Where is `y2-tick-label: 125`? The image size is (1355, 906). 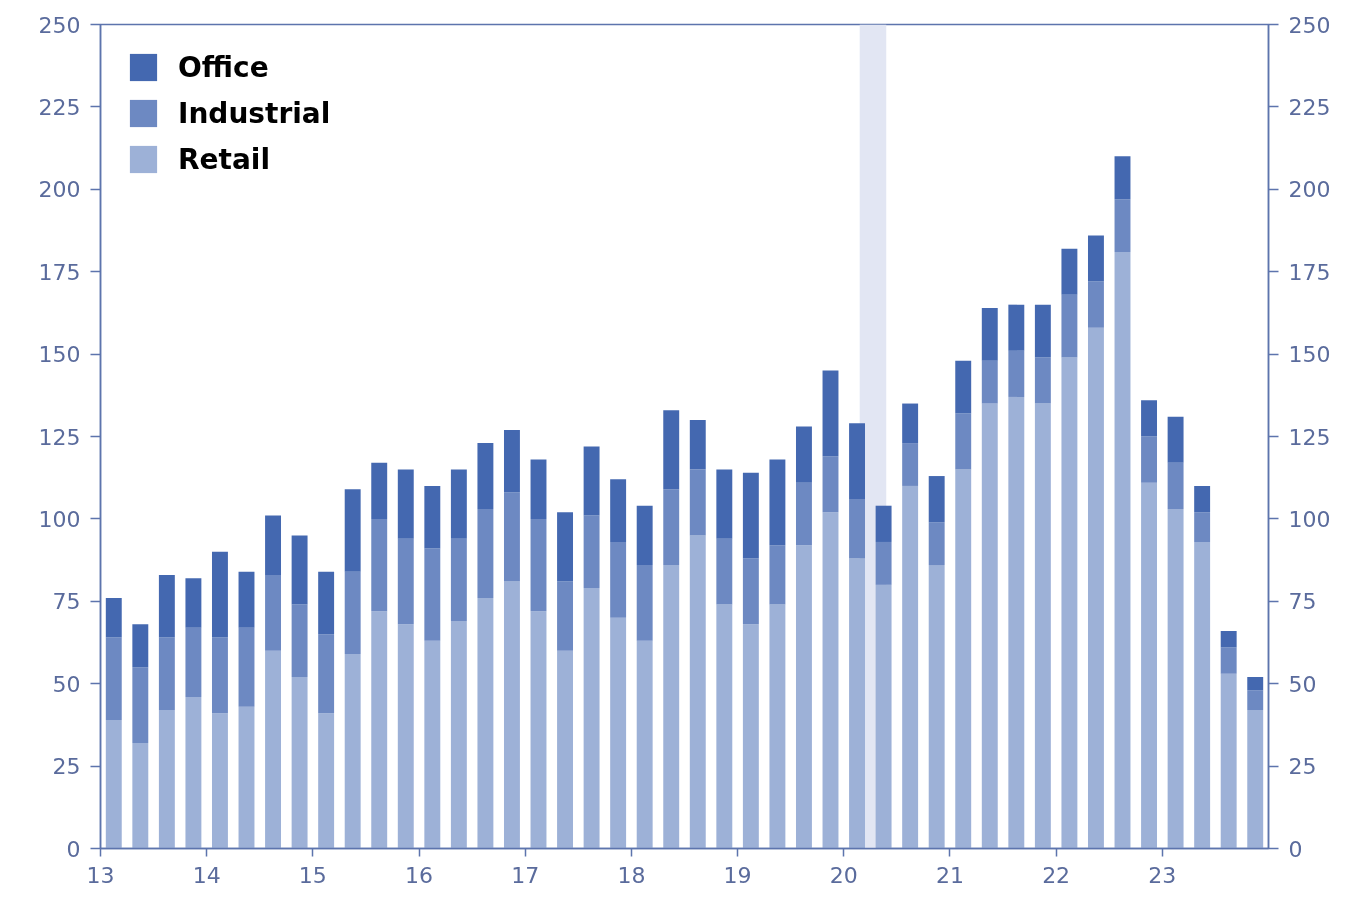 y2-tick-label: 125 is located at coordinates (1309, 437).